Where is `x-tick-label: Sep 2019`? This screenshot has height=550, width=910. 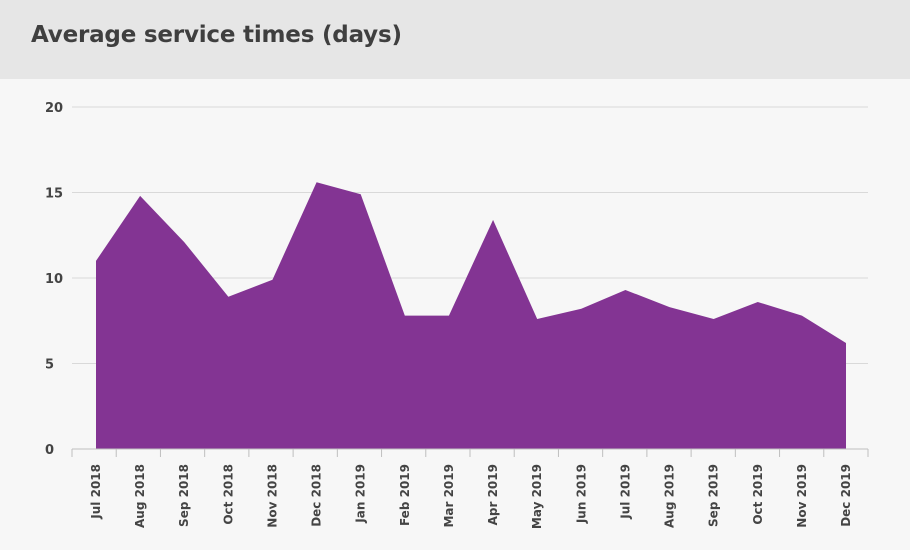
x-tick-label: Sep 2019 is located at coordinates (714, 495).